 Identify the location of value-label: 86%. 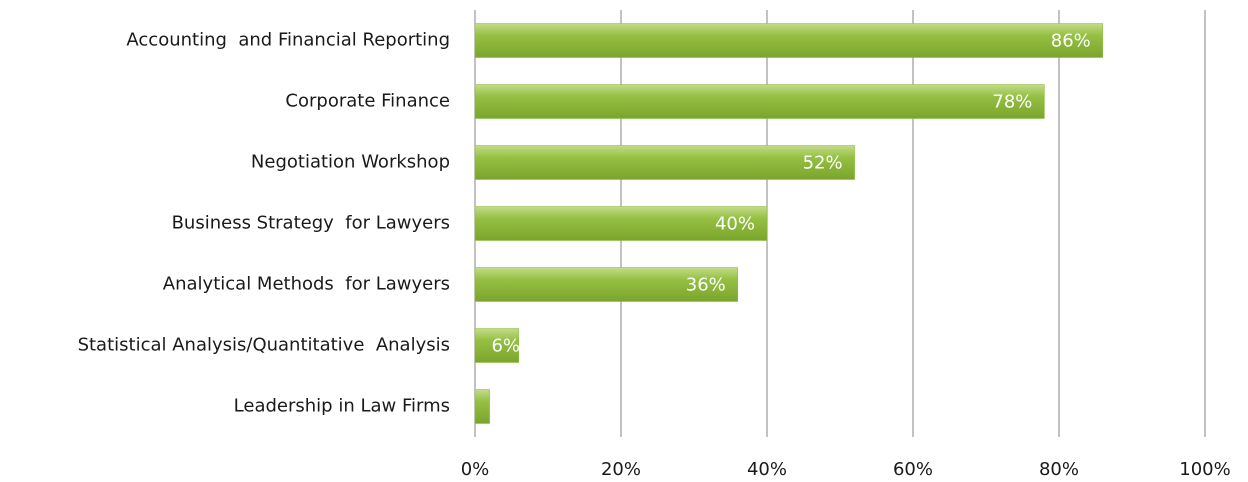
(1071, 41).